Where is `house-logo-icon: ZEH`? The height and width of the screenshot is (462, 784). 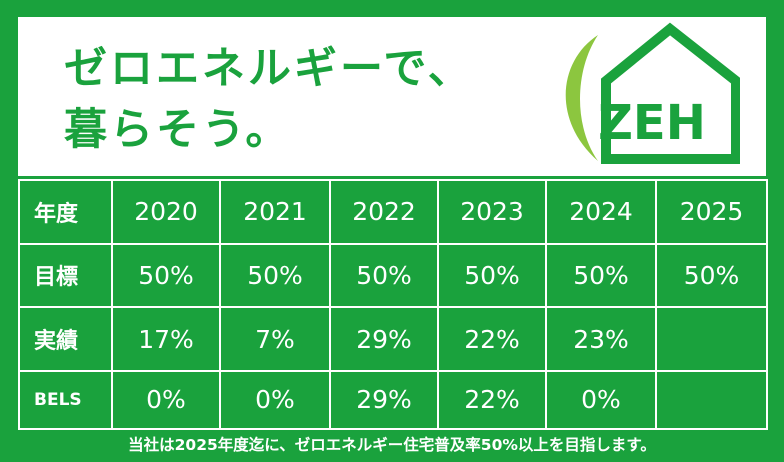
house-logo-icon: ZEH is located at coordinates (652, 93).